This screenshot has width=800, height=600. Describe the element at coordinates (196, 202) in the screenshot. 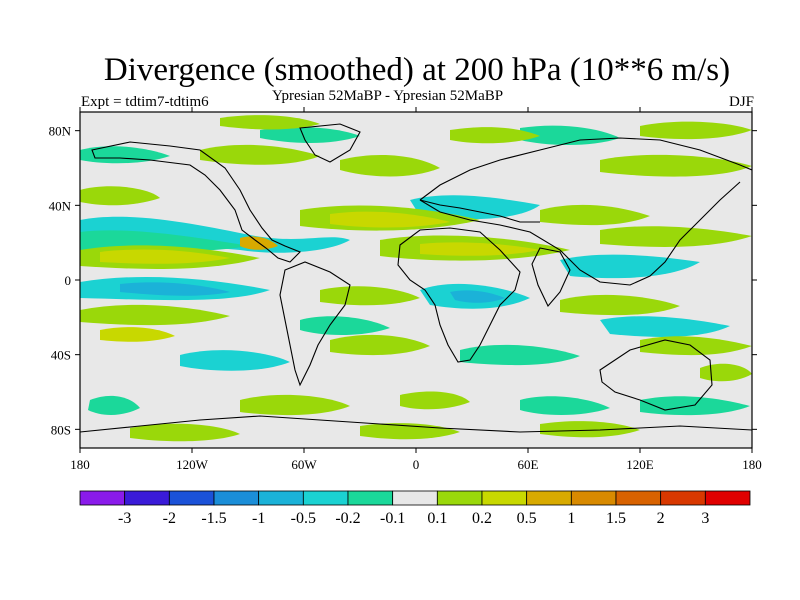

I see `coastline-north-america` at that location.